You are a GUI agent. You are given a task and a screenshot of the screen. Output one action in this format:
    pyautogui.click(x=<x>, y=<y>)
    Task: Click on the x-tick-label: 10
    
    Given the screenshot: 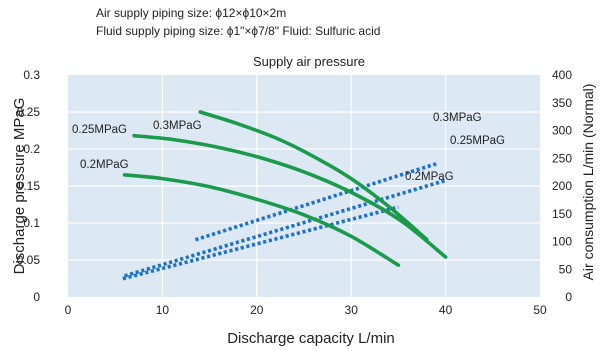 What is the action you would take?
    pyautogui.click(x=163, y=310)
    